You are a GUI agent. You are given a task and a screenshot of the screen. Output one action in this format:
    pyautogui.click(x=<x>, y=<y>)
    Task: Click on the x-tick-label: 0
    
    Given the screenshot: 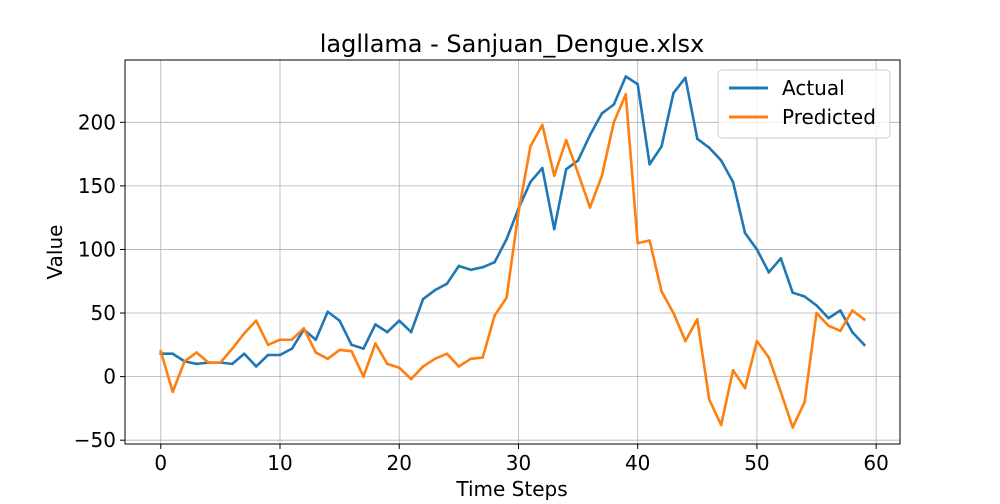 What is the action you would take?
    pyautogui.click(x=160, y=463)
    